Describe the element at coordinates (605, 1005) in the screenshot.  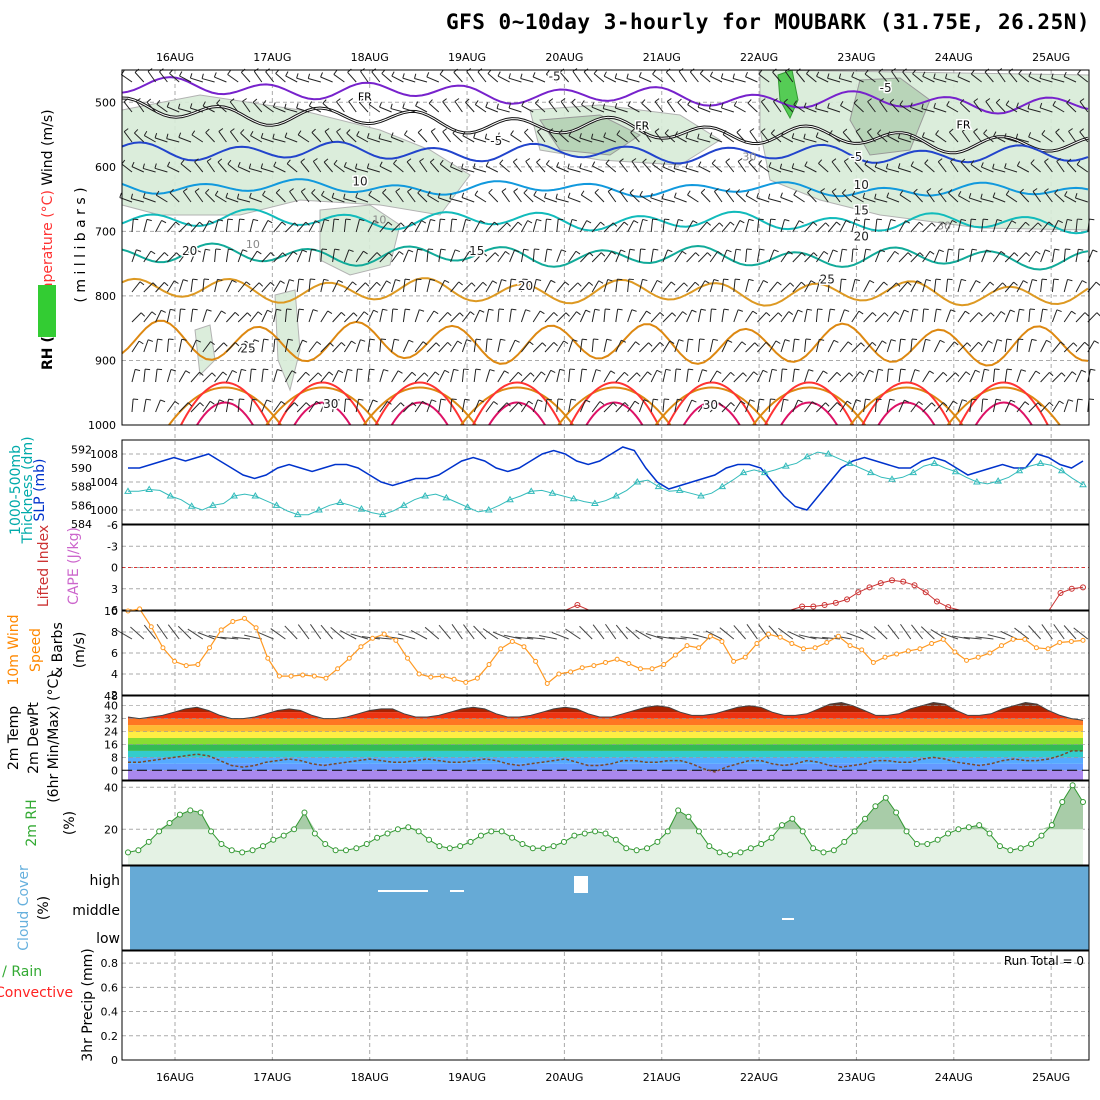
I see `precip-frame` at that location.